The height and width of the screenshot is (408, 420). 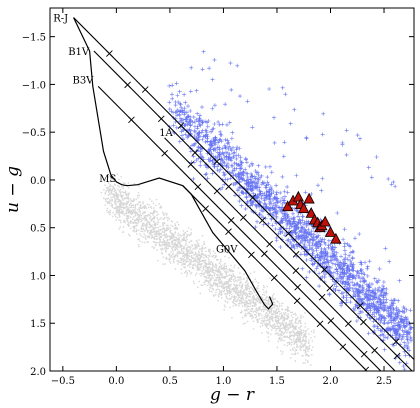 What do you see at coordinates (38, 276) in the screenshot?
I see `y-tick-label: 1.0` at bounding box center [38, 276].